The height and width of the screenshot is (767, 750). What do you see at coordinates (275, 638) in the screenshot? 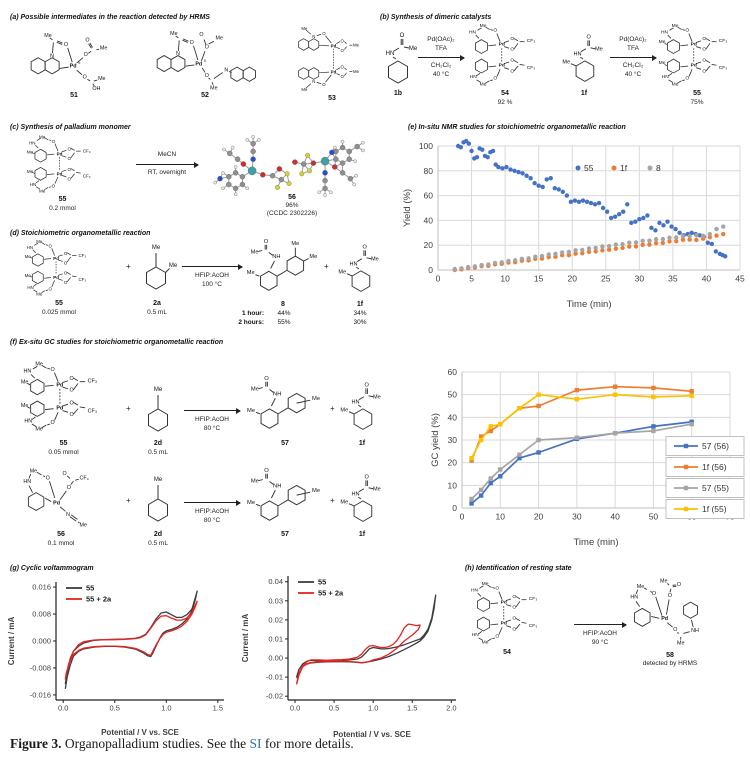
I see `svg-text: 0.01` at bounding box center [275, 638].